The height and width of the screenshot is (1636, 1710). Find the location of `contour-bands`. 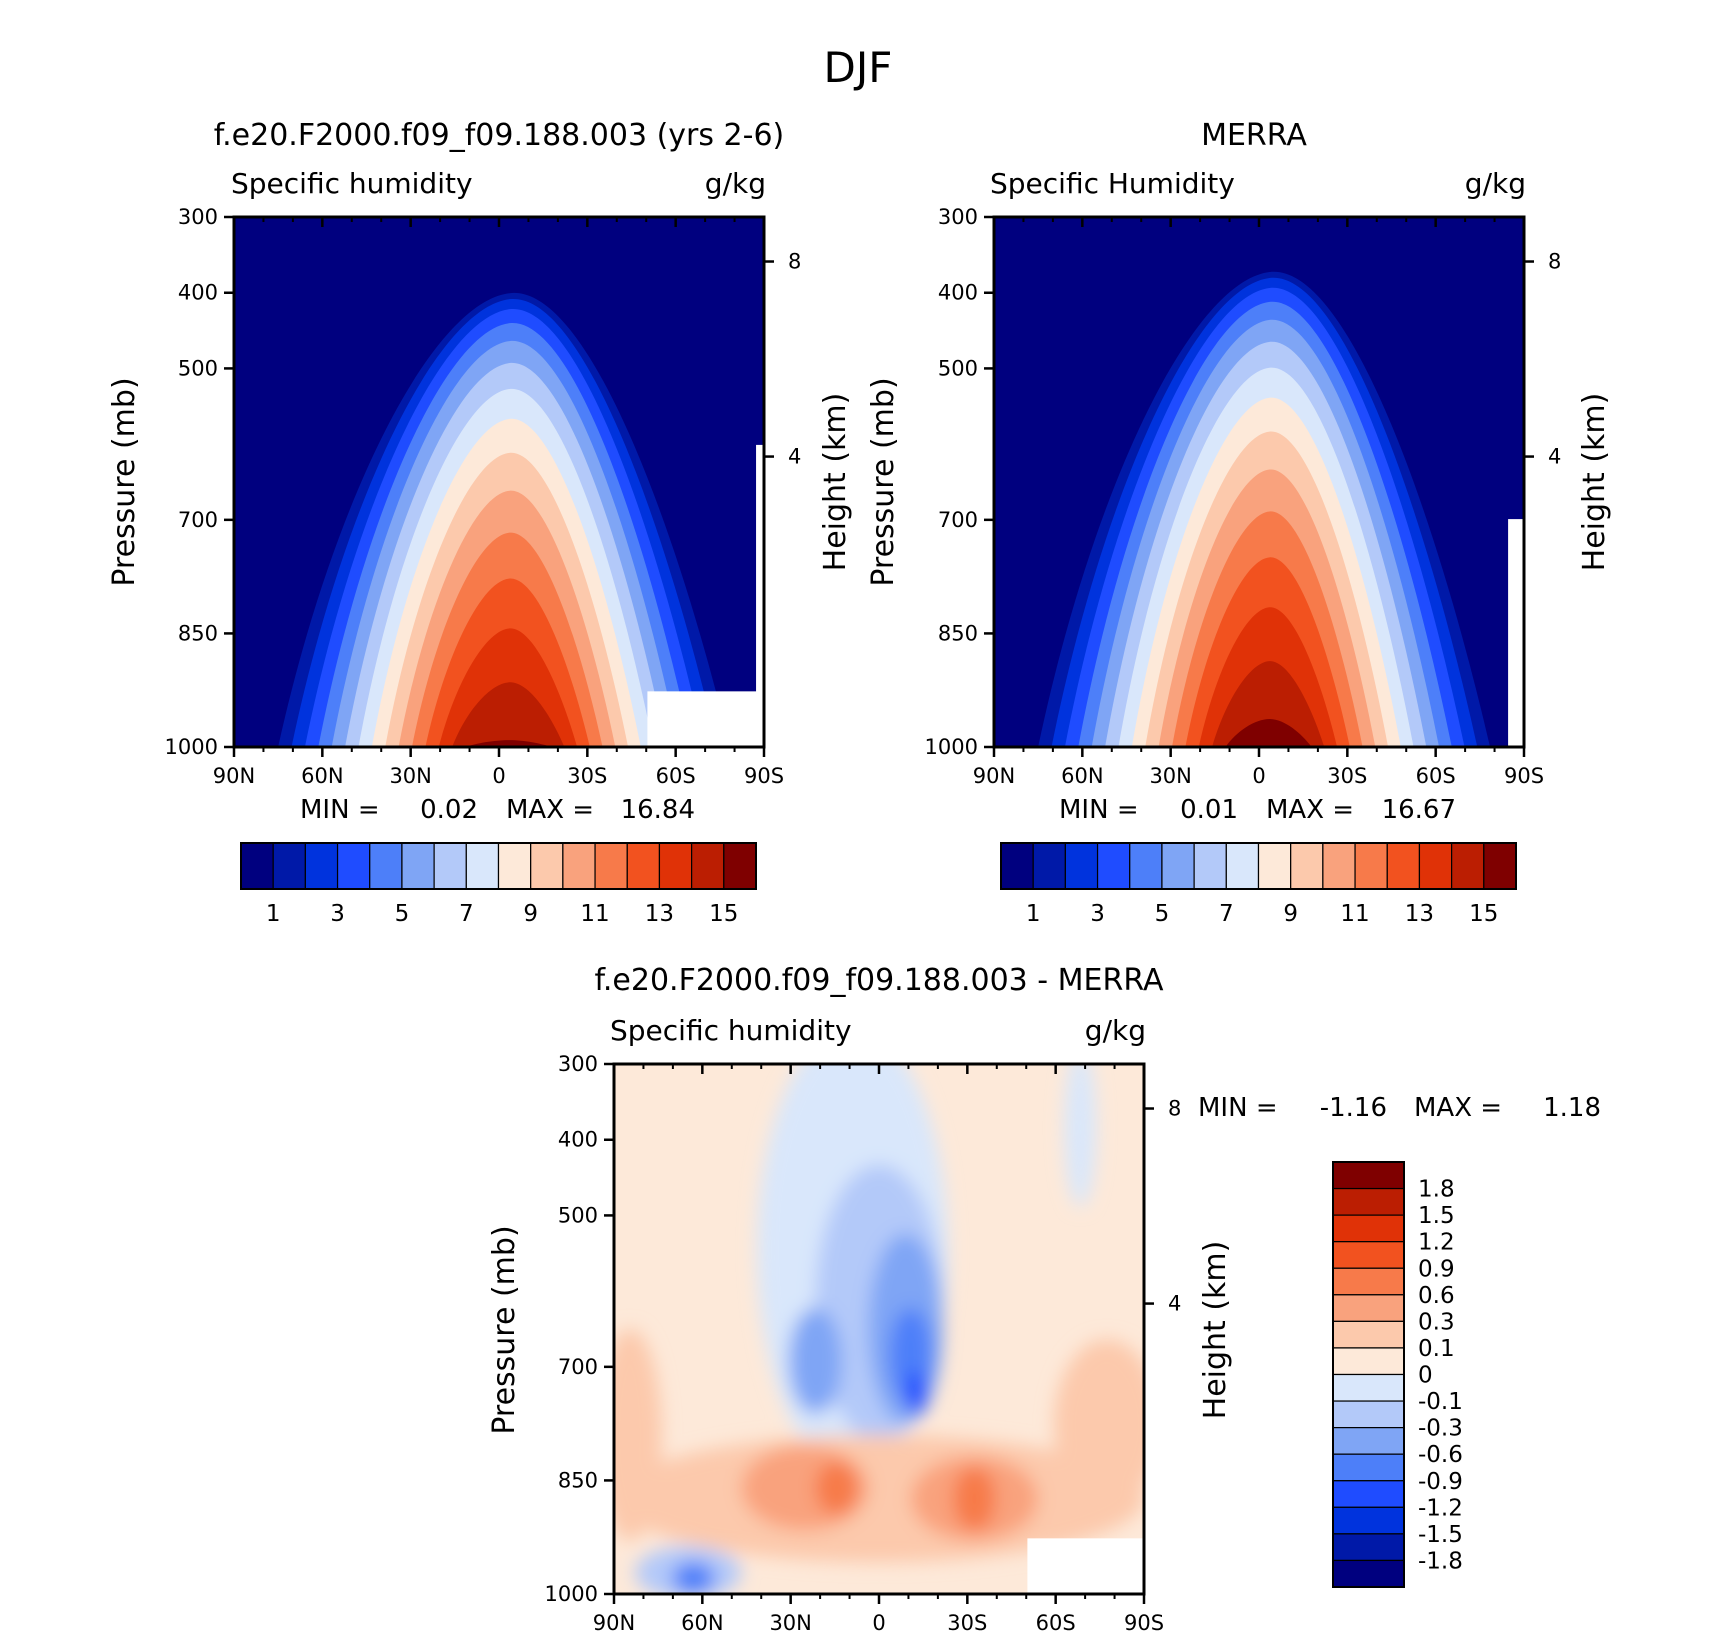

contour-bands is located at coordinates (879, 1329).